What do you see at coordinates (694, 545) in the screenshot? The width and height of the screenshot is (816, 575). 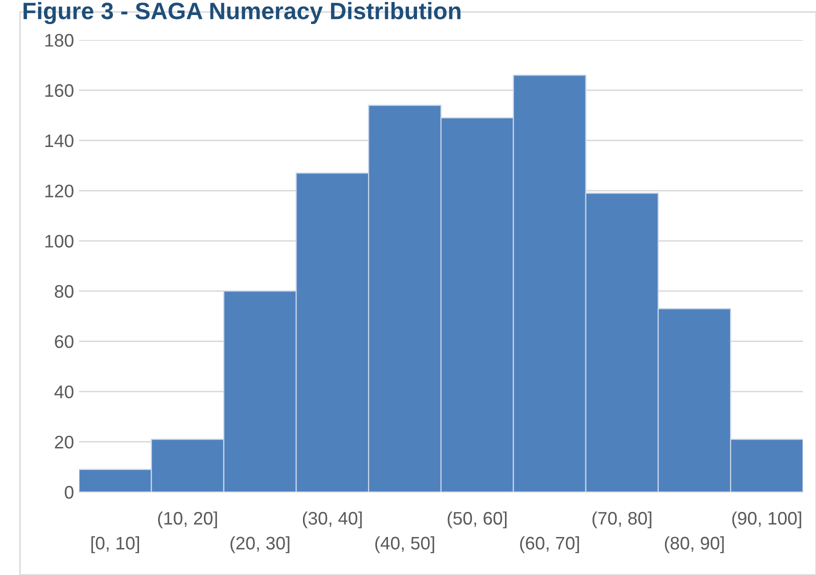 I see `x-tick-label: (80, 90]` at bounding box center [694, 545].